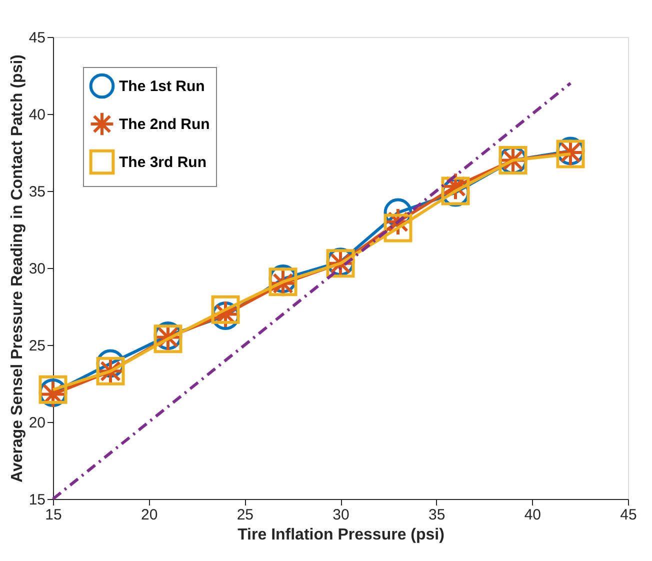 Image resolution: width=652 pixels, height=561 pixels. I want to click on y-tick-label: 25, so click(37, 346).